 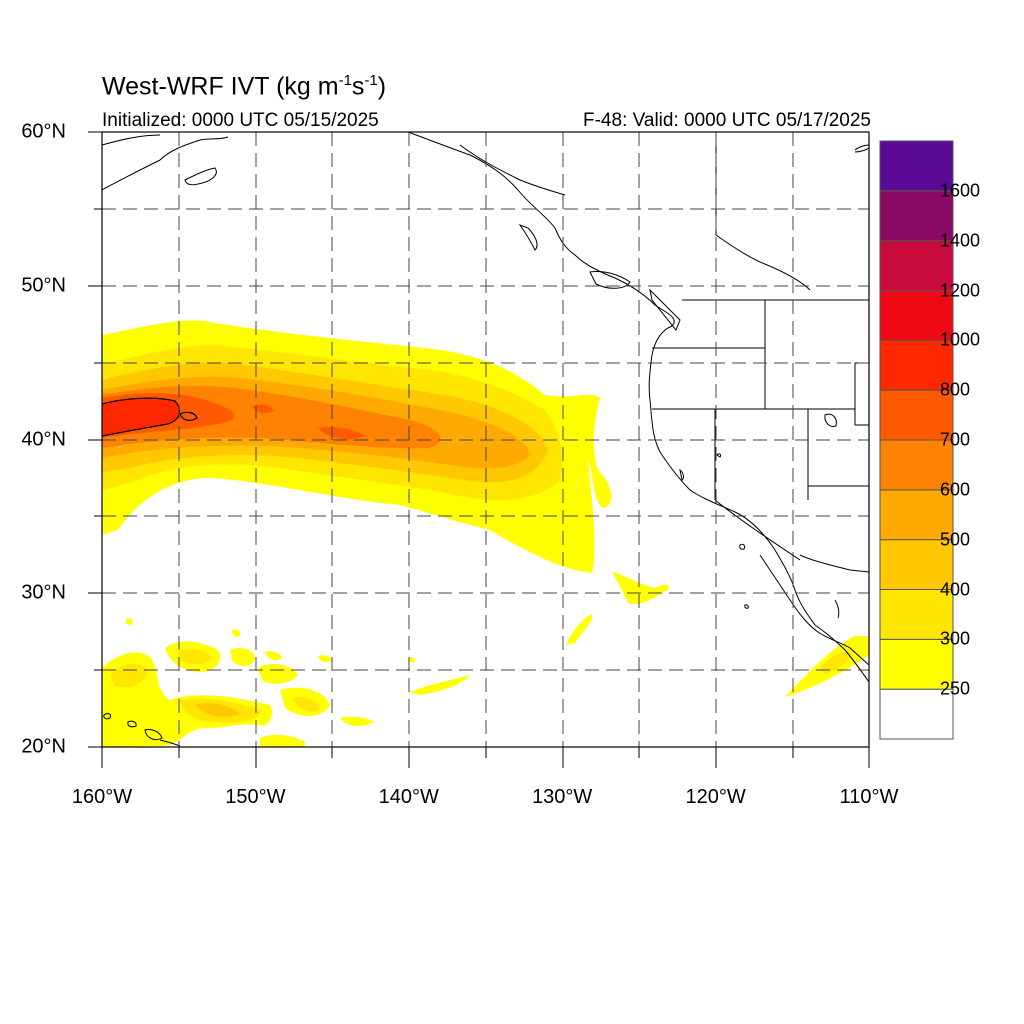 I want to click on colorbar-tick-label: 1600, so click(x=960, y=190).